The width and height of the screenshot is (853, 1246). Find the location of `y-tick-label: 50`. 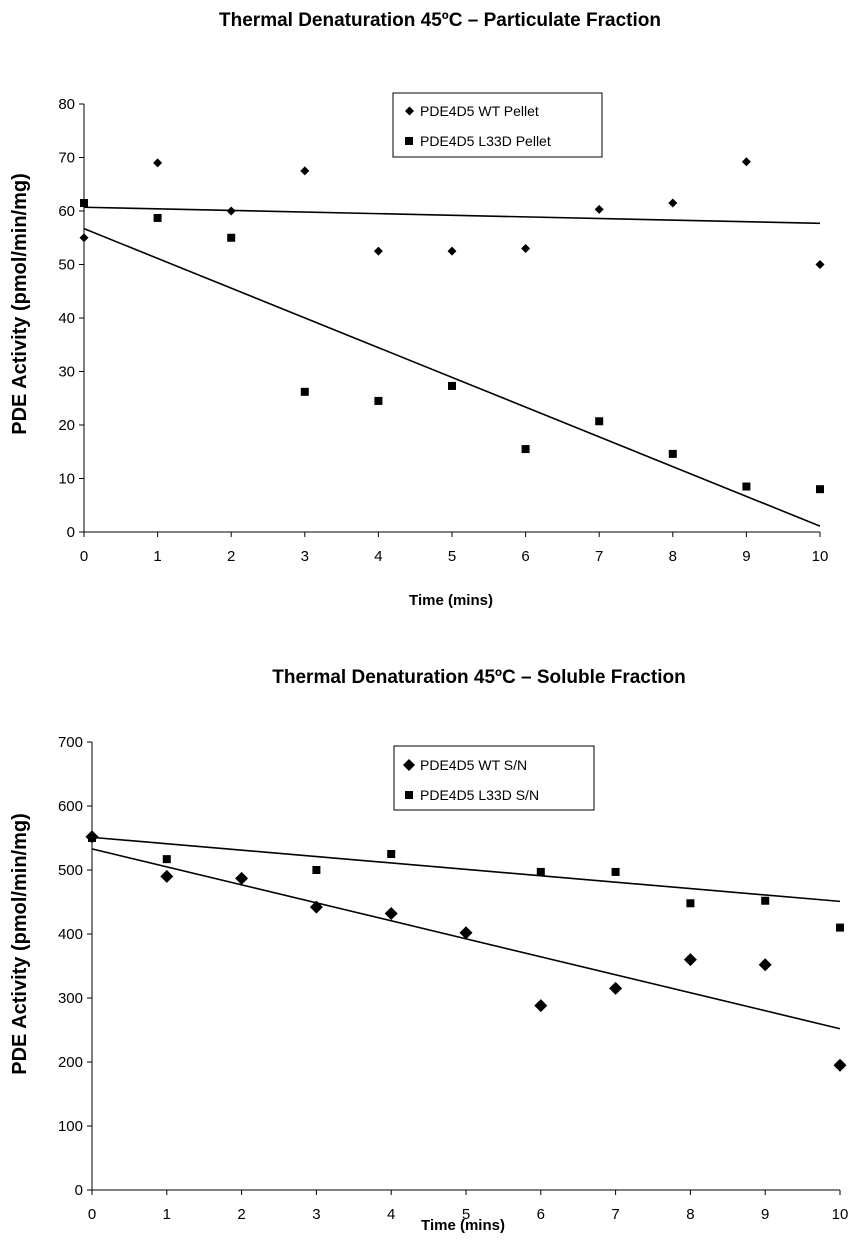

y-tick-label: 50 is located at coordinates (66, 265).